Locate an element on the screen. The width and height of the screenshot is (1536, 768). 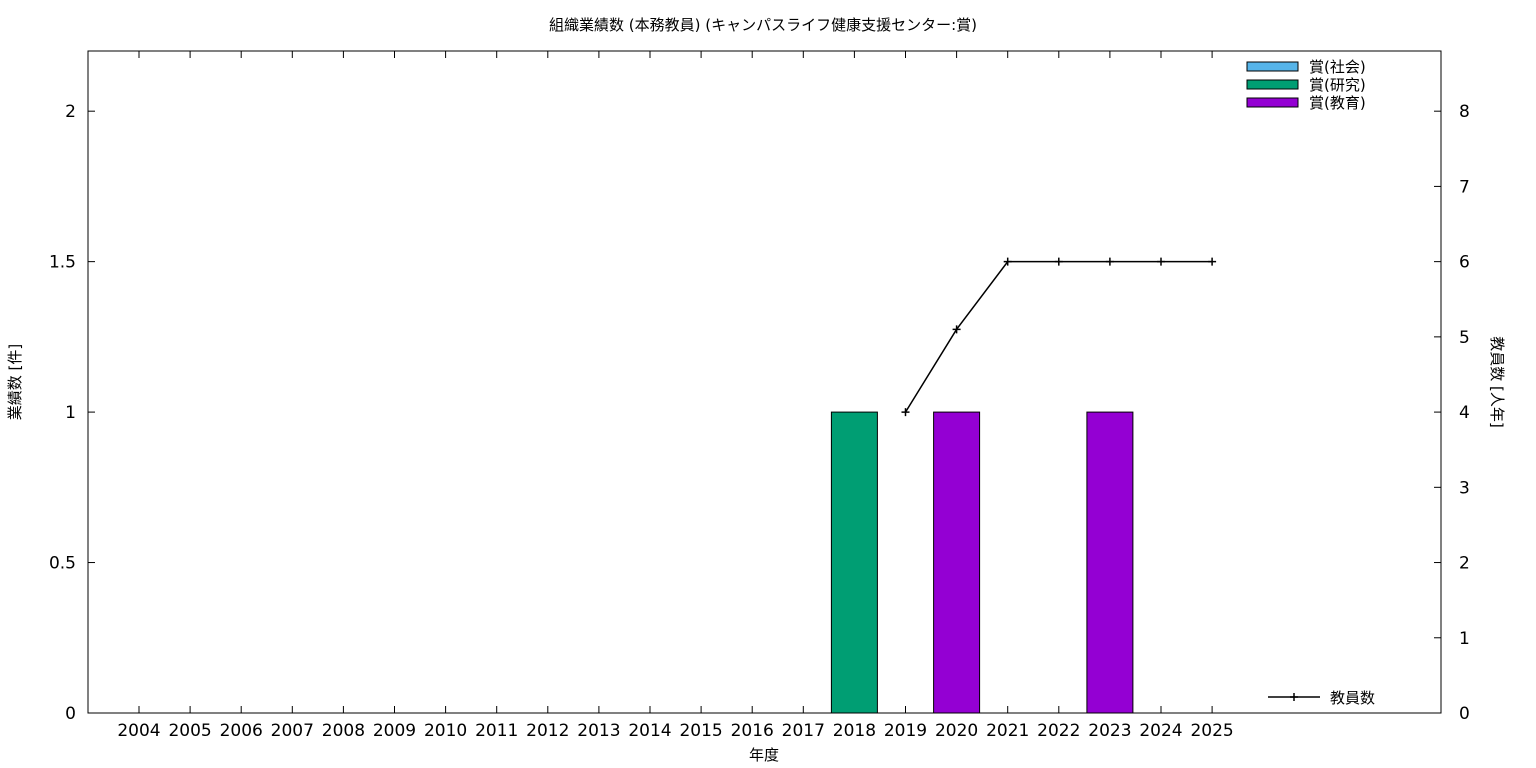
y-tick-label: 2 is located at coordinates (70, 112).